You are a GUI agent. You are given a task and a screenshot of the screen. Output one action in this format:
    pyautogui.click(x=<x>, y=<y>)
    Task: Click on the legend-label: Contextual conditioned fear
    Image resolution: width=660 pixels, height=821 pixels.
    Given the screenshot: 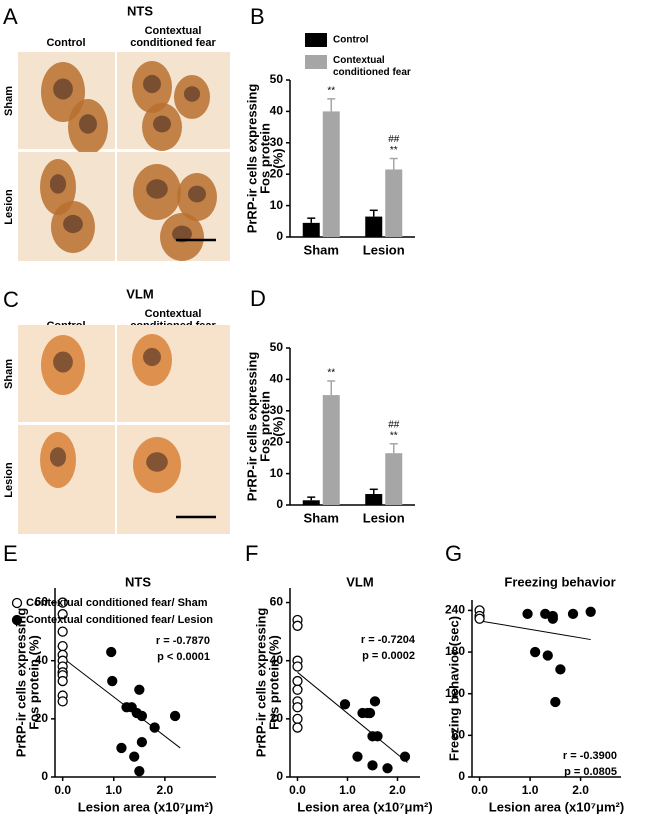 What is the action you would take?
    pyautogui.click(x=372, y=66)
    